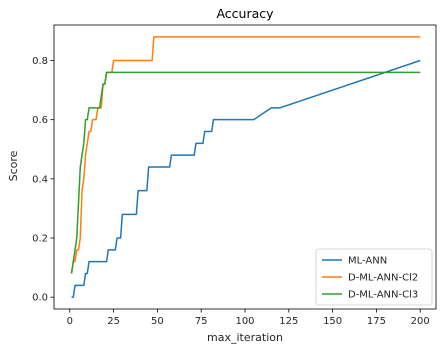 The image size is (442, 345). What do you see at coordinates (383, 278) in the screenshot?
I see `legend-label: D-ML-ANN-Cl2` at bounding box center [383, 278].